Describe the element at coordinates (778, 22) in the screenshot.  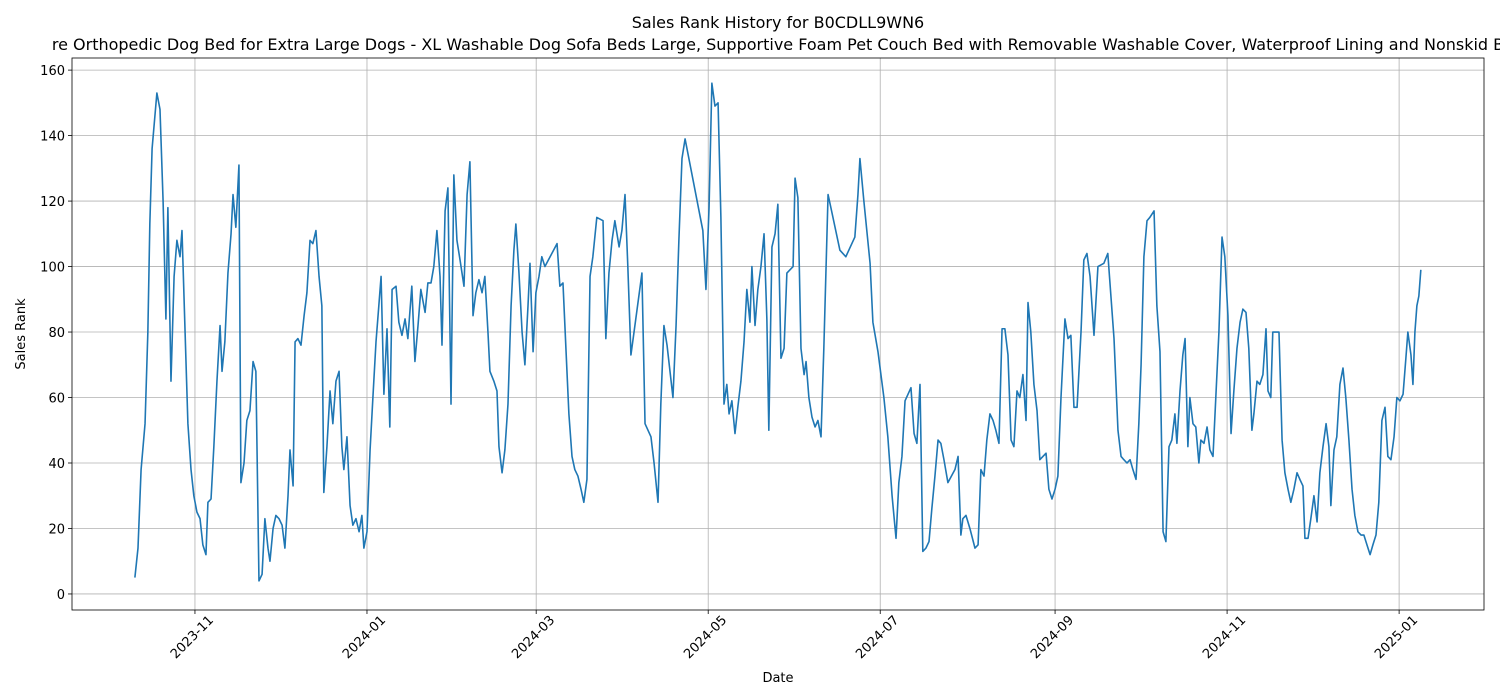
I see `chart-title: Sales Rank History for B0CDLL9WN6` at that location.